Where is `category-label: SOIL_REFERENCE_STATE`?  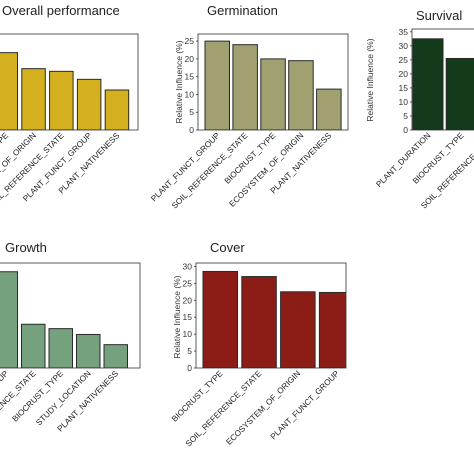 category-label: SOIL_REFERENCE_STATE is located at coordinates (224, 409).